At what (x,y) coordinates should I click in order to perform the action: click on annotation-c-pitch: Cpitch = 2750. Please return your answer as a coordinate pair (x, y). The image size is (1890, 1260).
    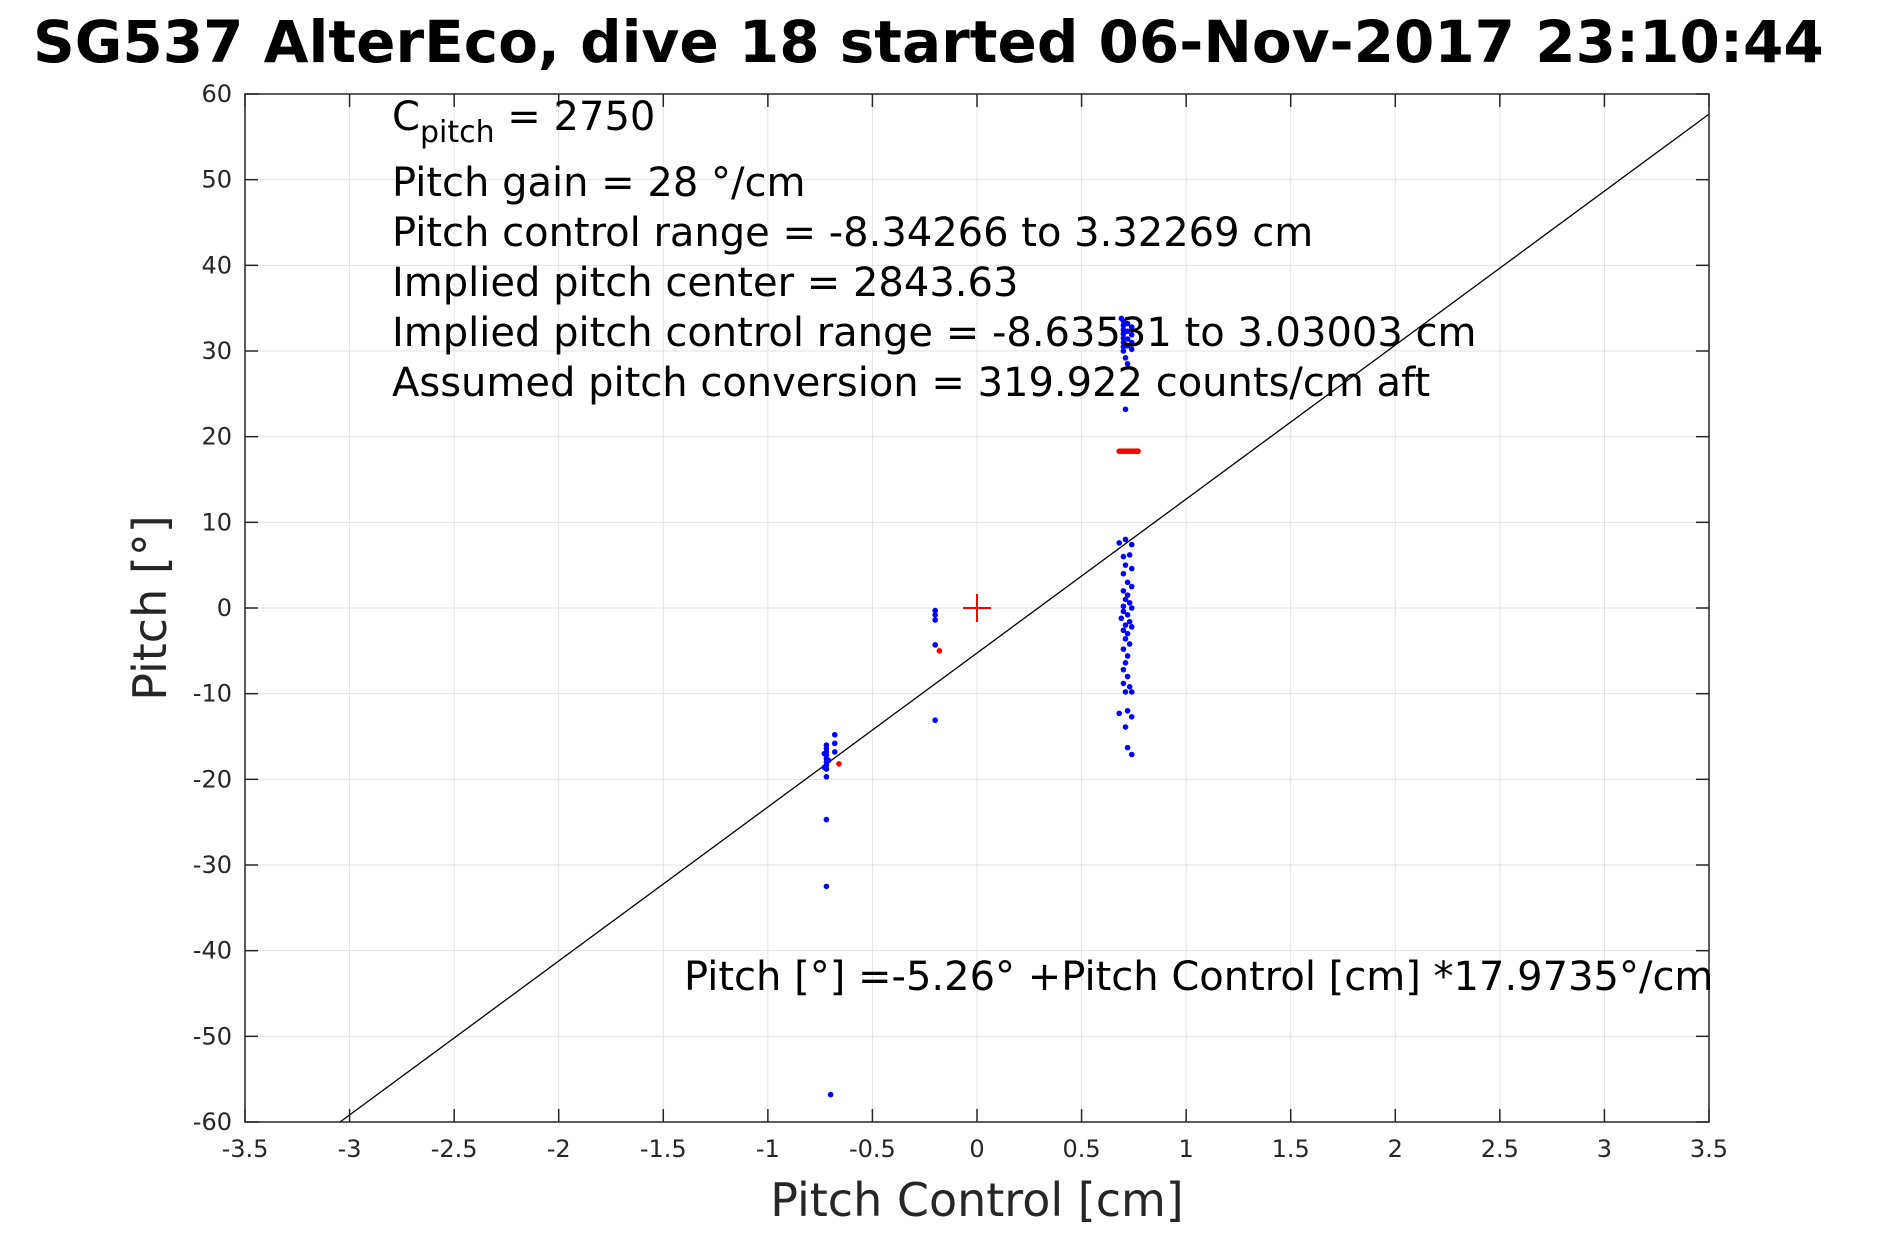
    Looking at the image, I should click on (523, 122).